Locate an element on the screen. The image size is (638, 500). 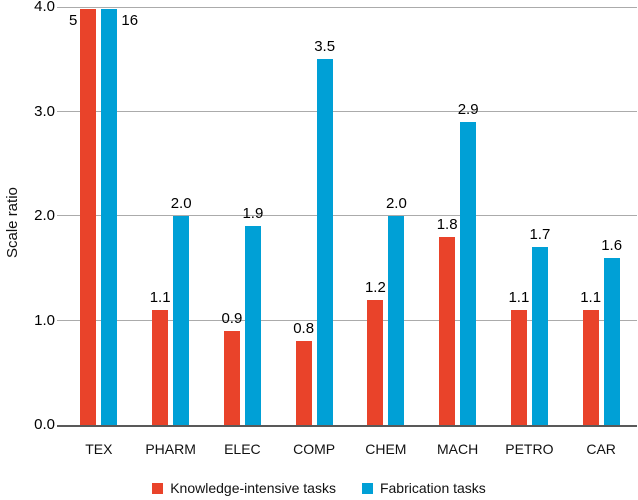
bar-value-label: 16 is located at coordinates (130, 20).